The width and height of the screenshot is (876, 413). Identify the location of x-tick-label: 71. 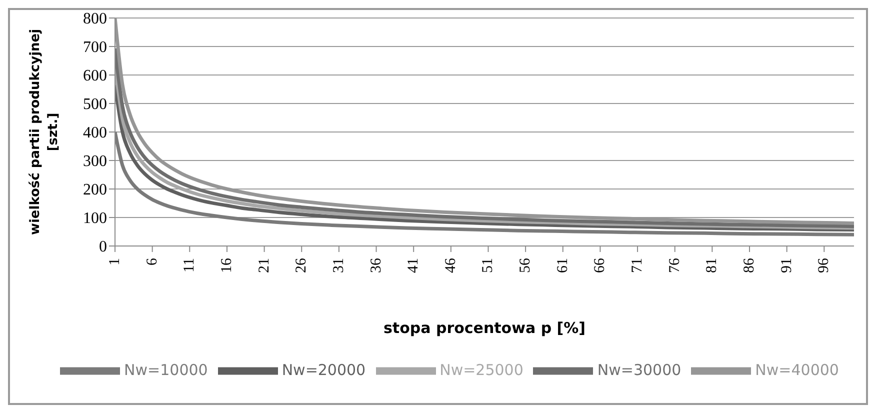
(638, 265).